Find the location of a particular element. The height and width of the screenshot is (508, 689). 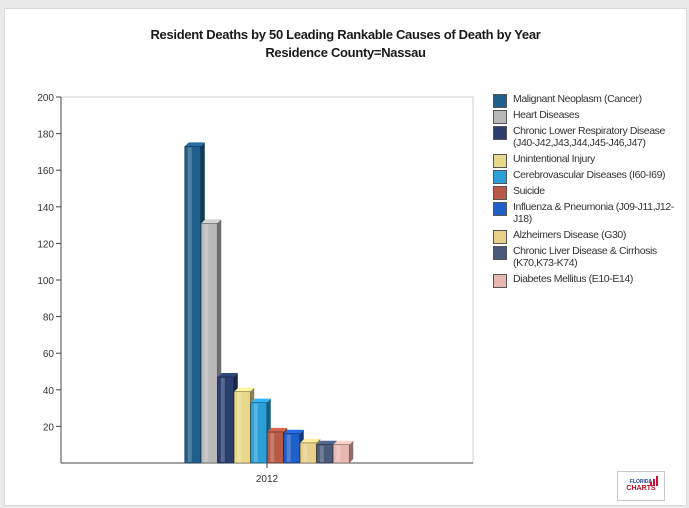

y-tick-label: 80 is located at coordinates (49, 318).